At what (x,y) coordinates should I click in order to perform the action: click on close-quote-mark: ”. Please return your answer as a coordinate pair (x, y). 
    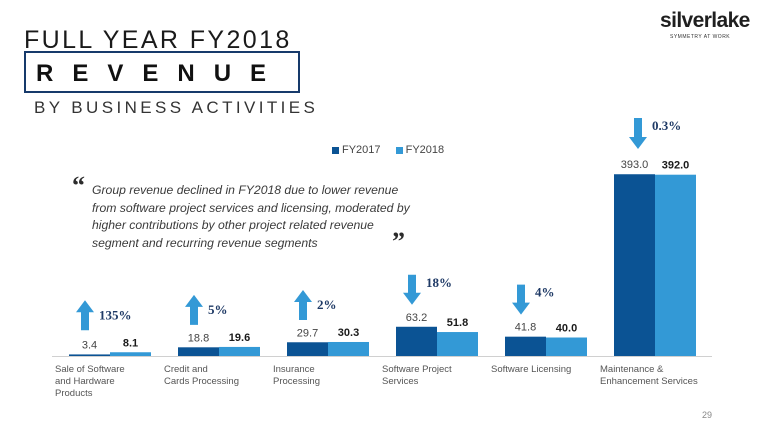
    Looking at the image, I should click on (398, 241).